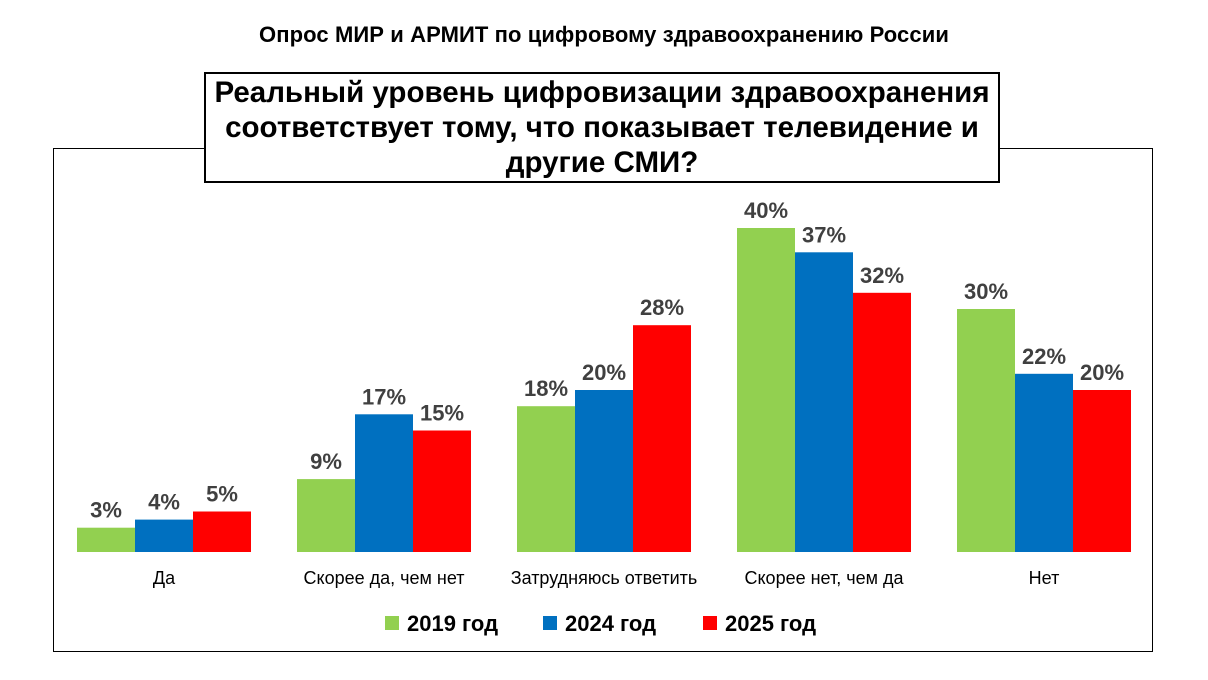  Describe the element at coordinates (610, 623) in the screenshot. I see `legend-label-2: 2024 год` at that location.